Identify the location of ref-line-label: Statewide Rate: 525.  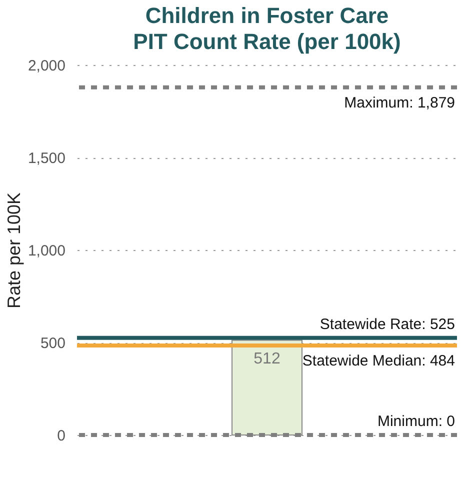
(387, 324).